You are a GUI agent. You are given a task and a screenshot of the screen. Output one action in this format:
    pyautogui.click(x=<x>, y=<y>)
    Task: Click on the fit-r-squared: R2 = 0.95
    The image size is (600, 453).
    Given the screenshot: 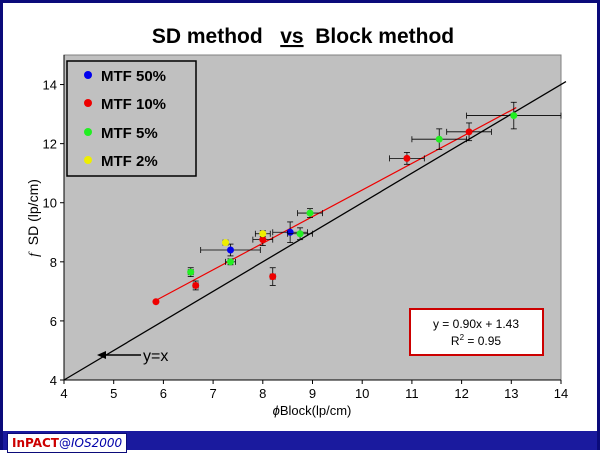 What is the action you would take?
    pyautogui.click(x=476, y=340)
    